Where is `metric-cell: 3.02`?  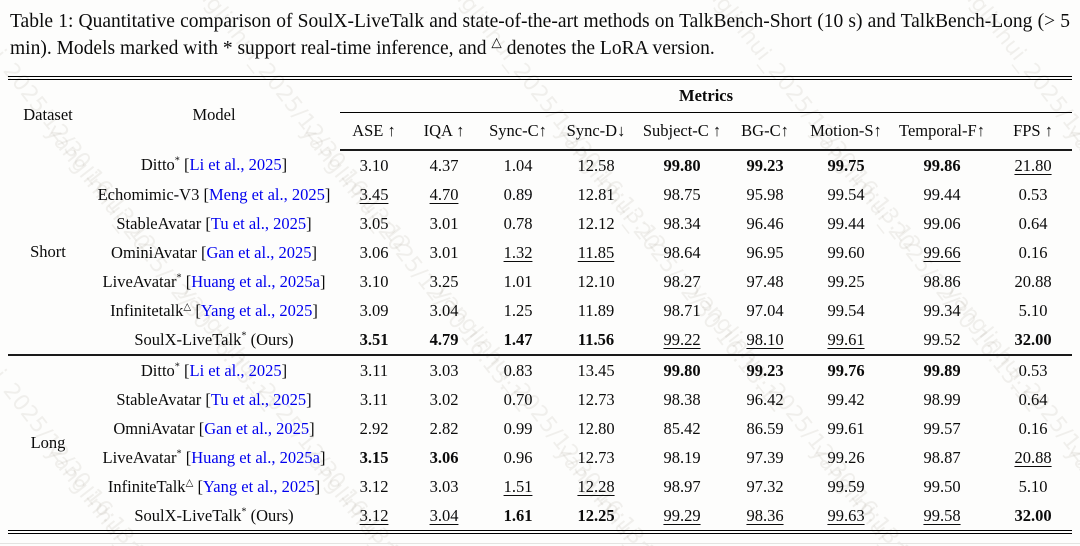 metric-cell: 3.02 is located at coordinates (444, 399).